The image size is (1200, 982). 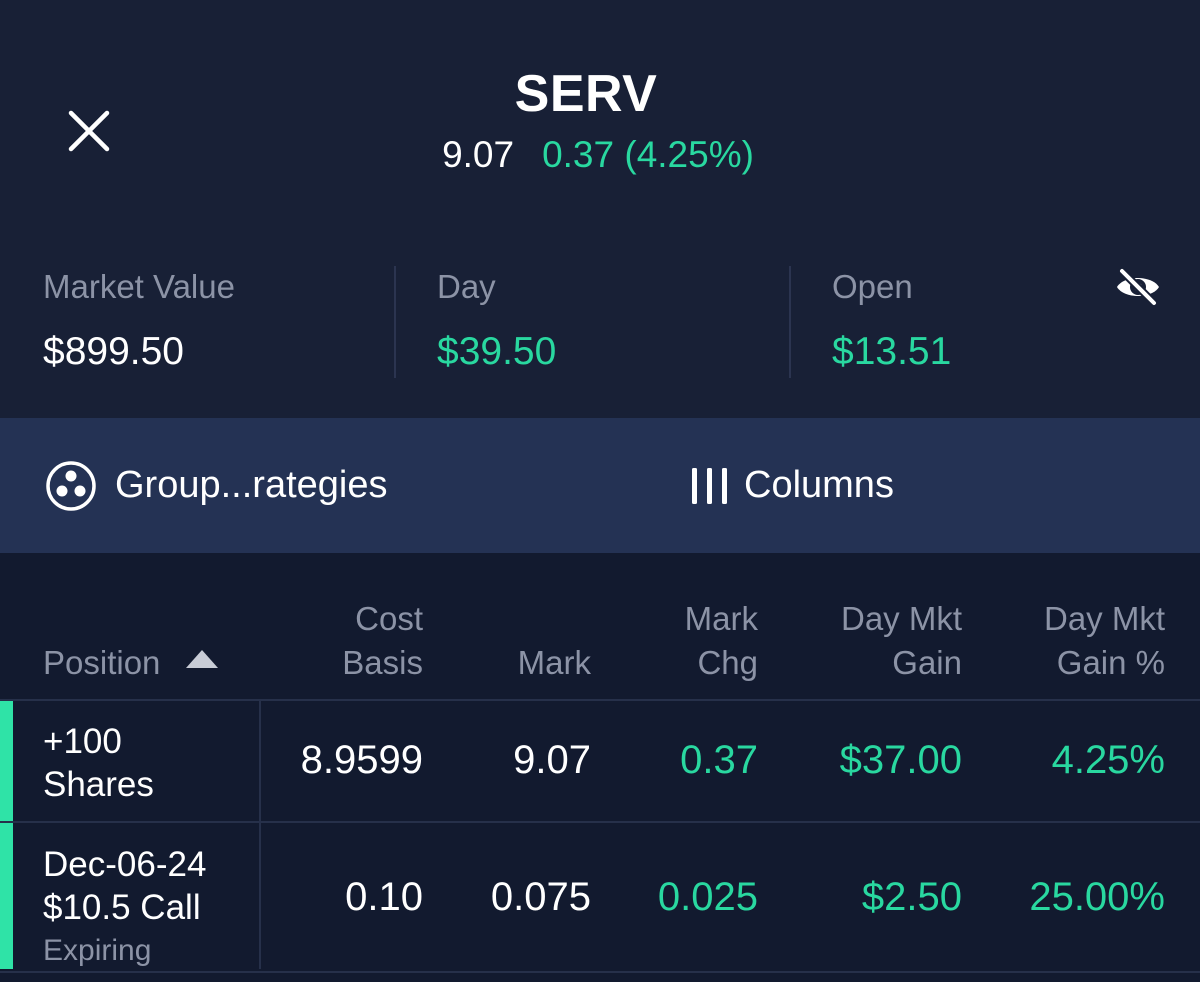 What do you see at coordinates (251, 485) in the screenshot?
I see `group-strategies-label: Group...rategies` at bounding box center [251, 485].